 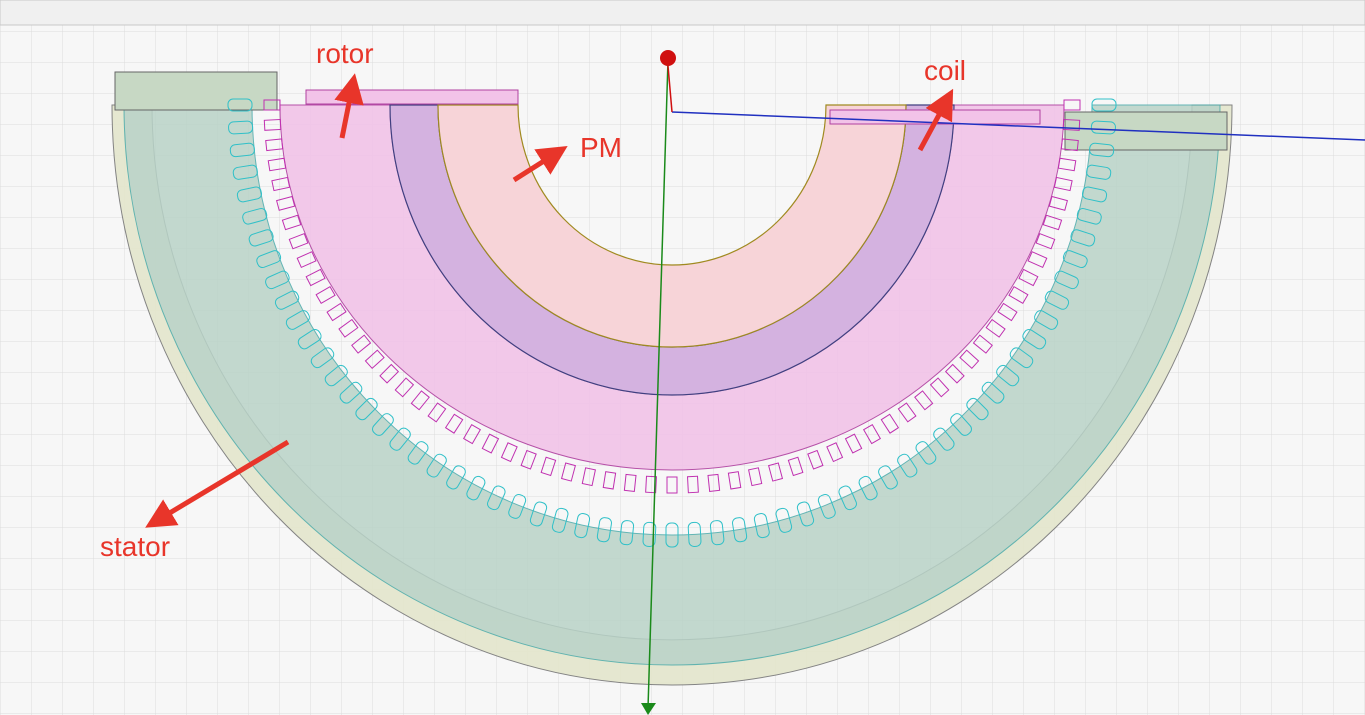 What do you see at coordinates (540, 164) in the screenshot?
I see `pm-arrow` at bounding box center [540, 164].